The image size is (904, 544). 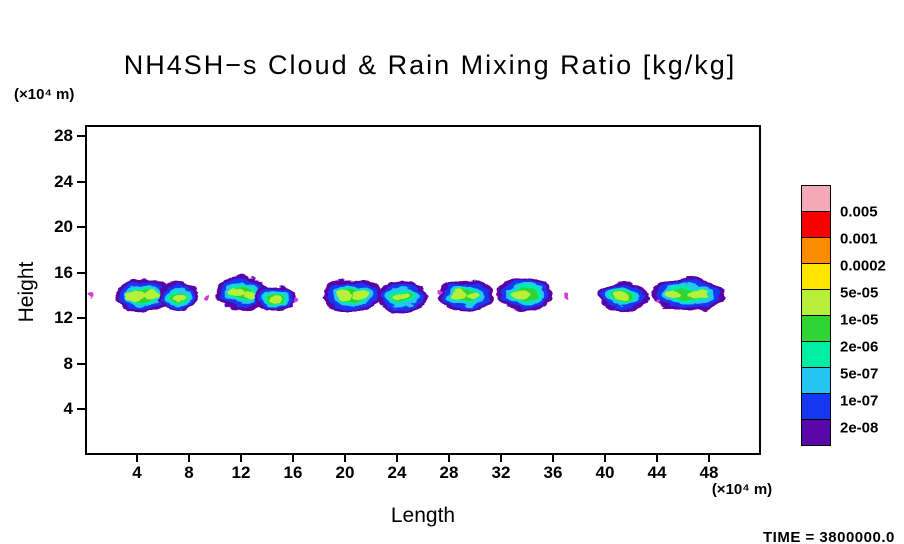 I want to click on time-label: TIME = 3800000.0, so click(x=829, y=536).